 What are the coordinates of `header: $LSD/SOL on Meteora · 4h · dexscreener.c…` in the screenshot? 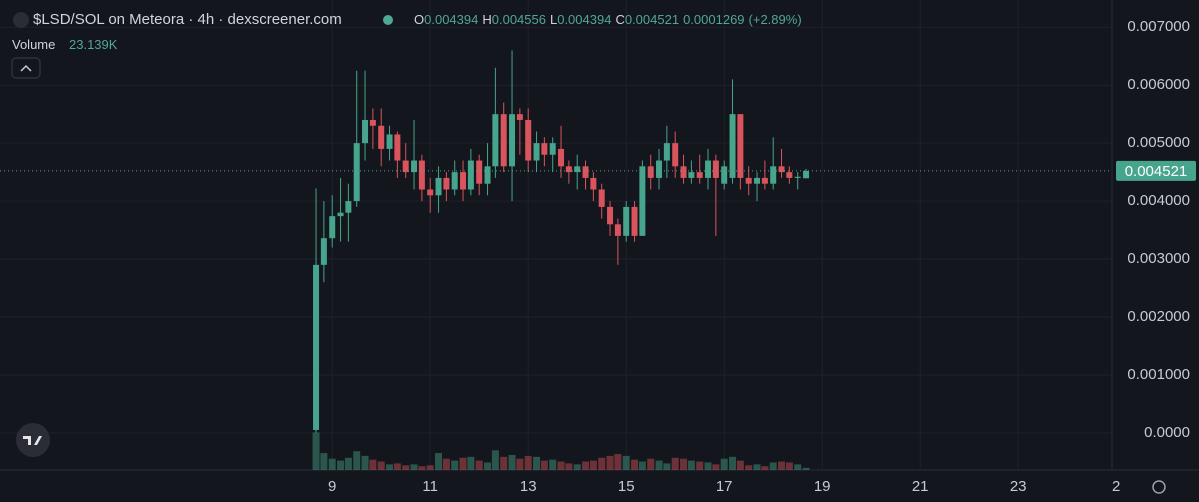 It's located at (189, 19).